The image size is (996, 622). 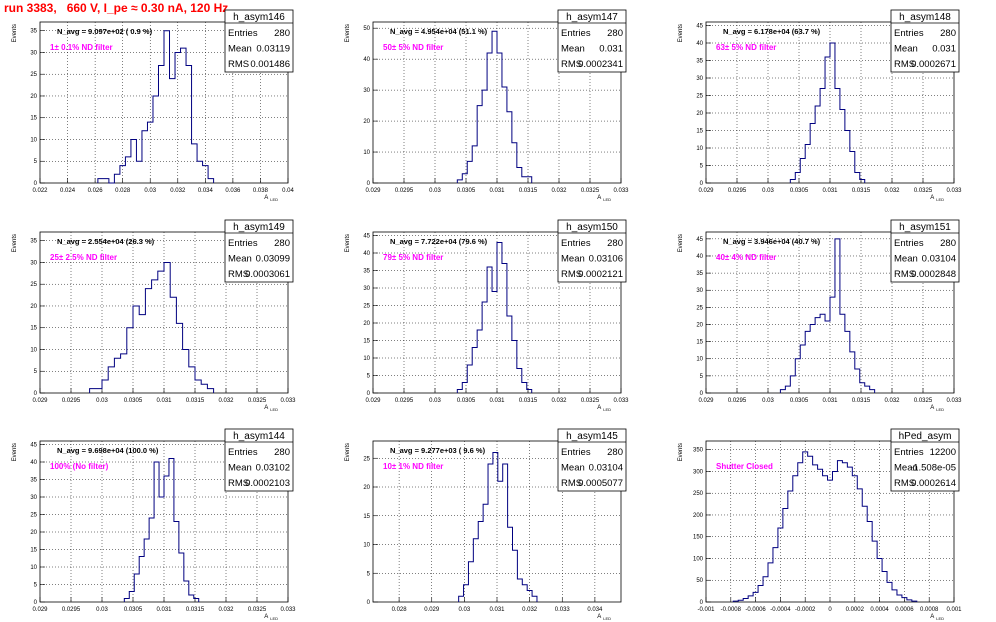 What do you see at coordinates (611, 49) in the screenshot?
I see `stats-value: 0.031` at bounding box center [611, 49].